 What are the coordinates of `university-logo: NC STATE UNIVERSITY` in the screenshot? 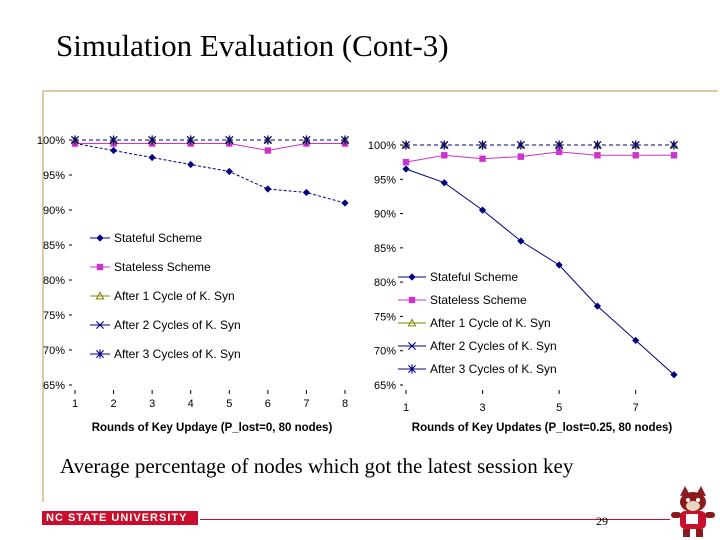 It's located at (120, 518).